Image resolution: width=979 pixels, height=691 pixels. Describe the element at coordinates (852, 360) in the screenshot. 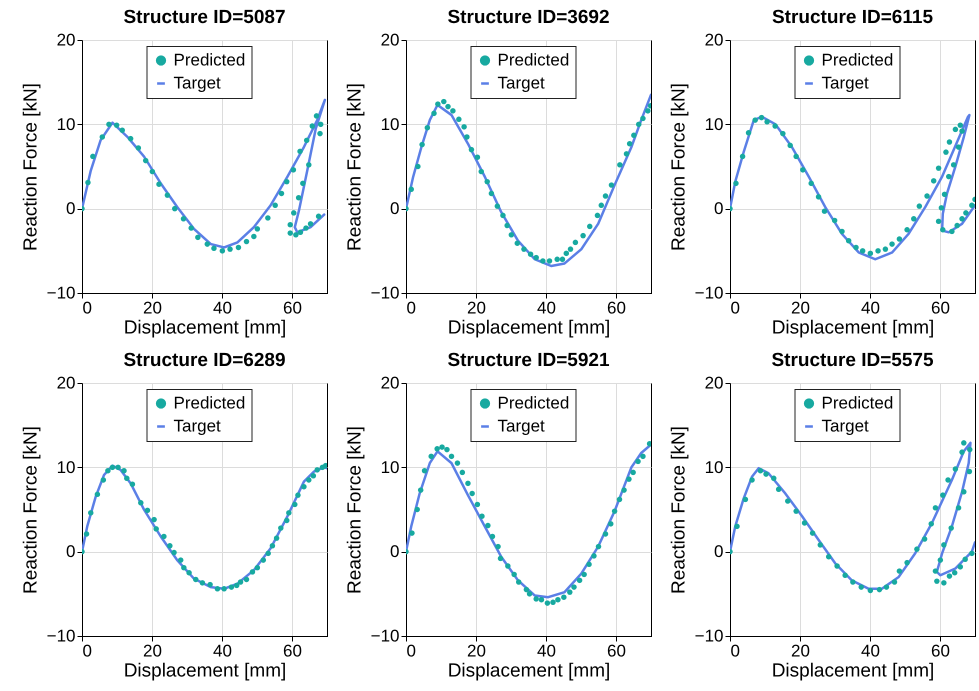

I see `chart-title: Structure ID=5575` at that location.